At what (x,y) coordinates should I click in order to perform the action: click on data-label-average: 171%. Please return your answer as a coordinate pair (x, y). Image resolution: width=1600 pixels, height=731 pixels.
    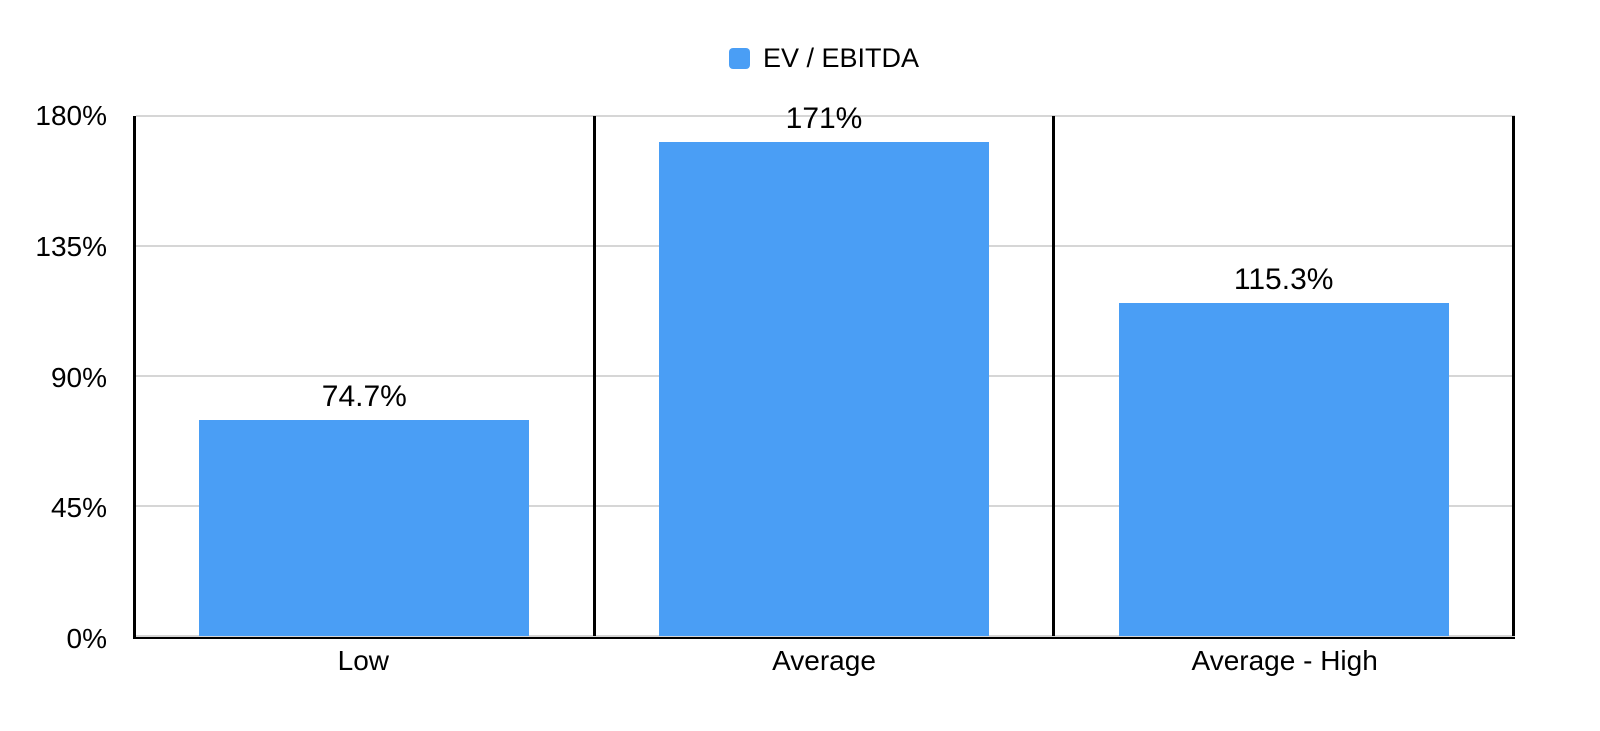
    Looking at the image, I should click on (824, 118).